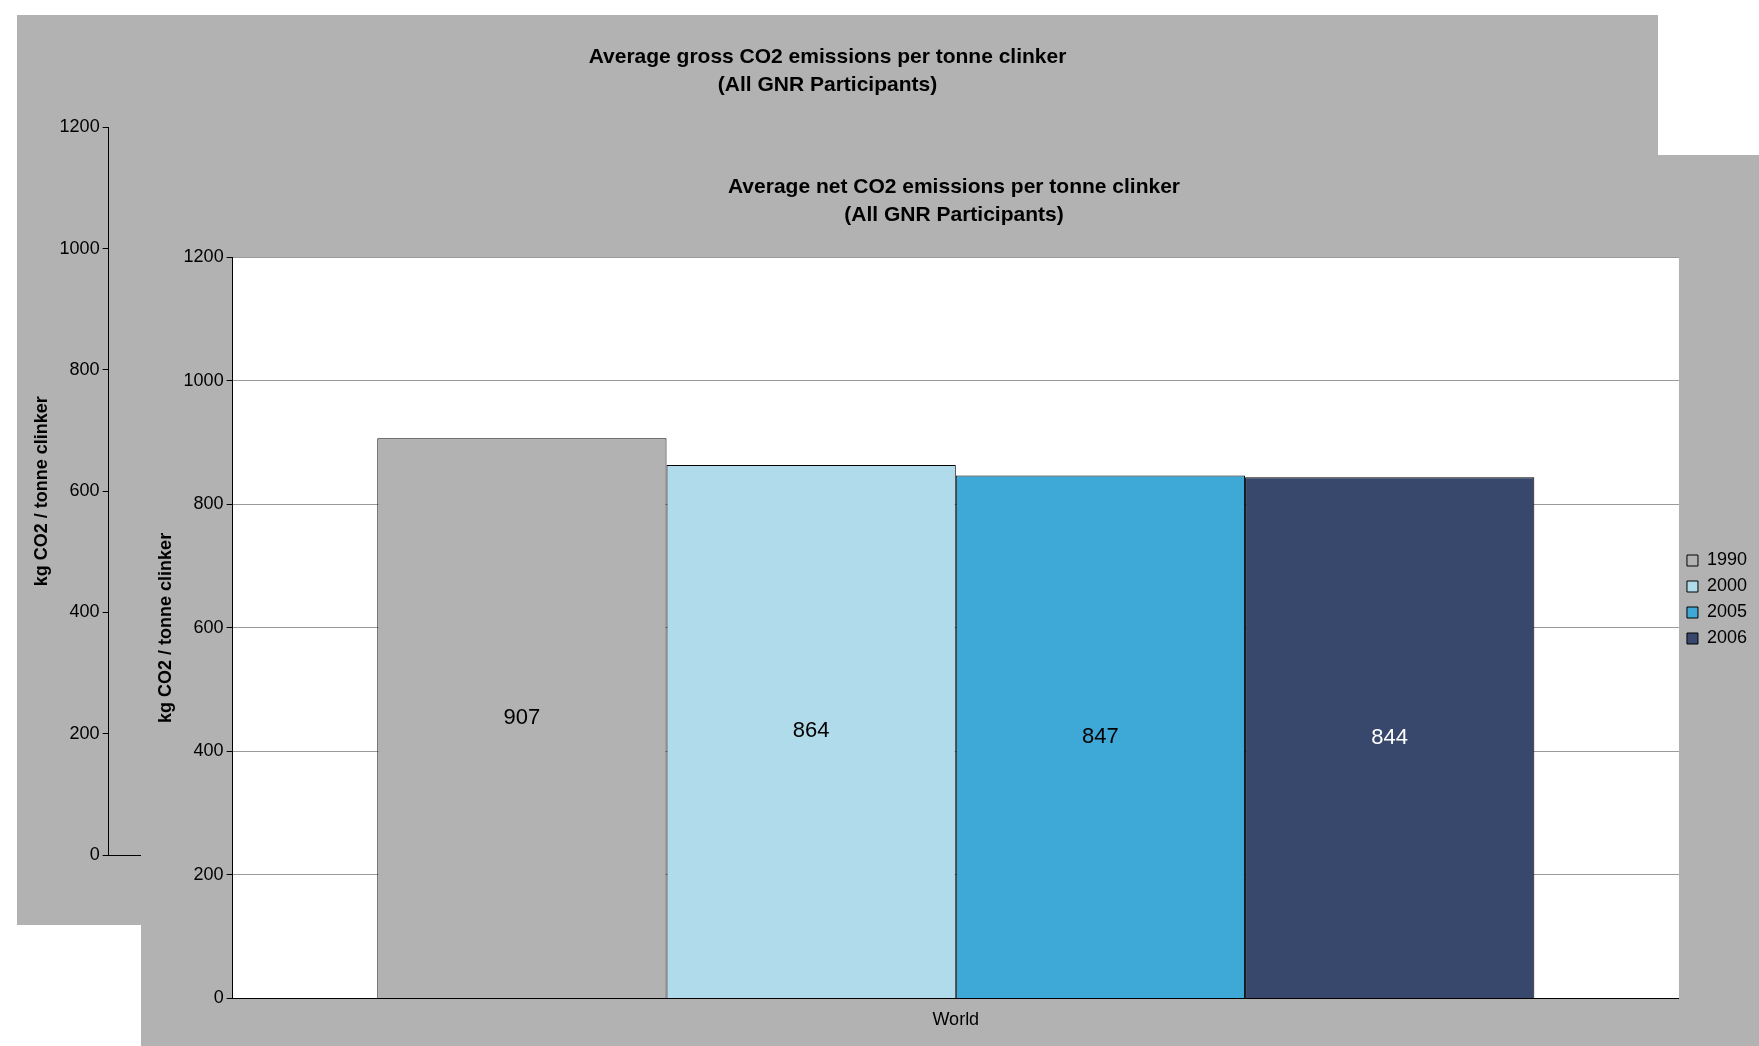 The width and height of the screenshot is (1759, 1046). I want to click on x-tick-label: World, so click(956, 1019).